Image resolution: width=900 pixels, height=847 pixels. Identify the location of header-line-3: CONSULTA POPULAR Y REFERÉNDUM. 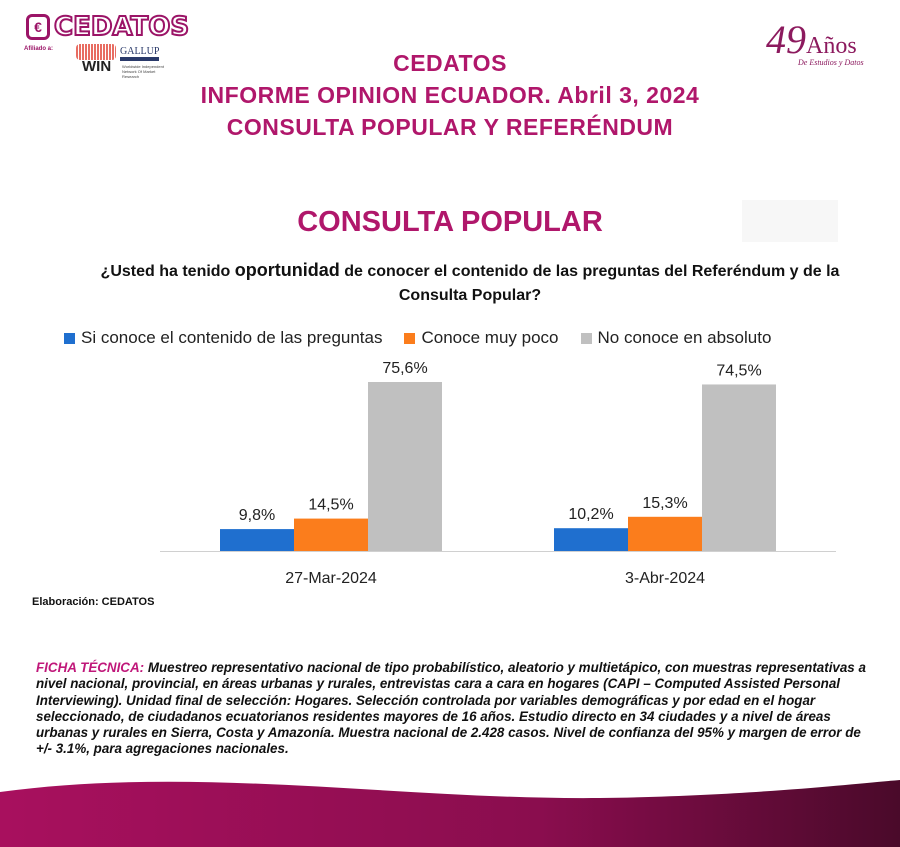
(450, 127).